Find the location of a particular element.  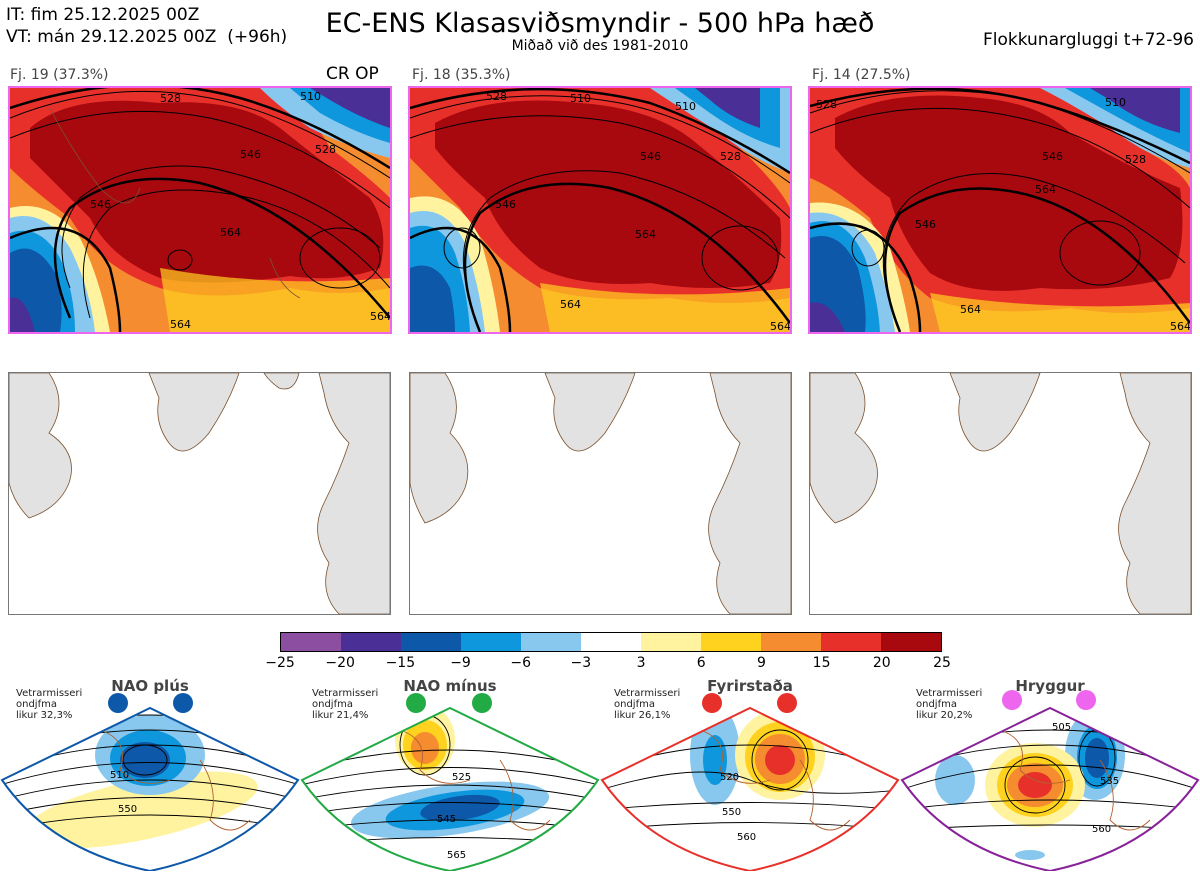

regime-1-contour: 510 is located at coordinates (119, 775).